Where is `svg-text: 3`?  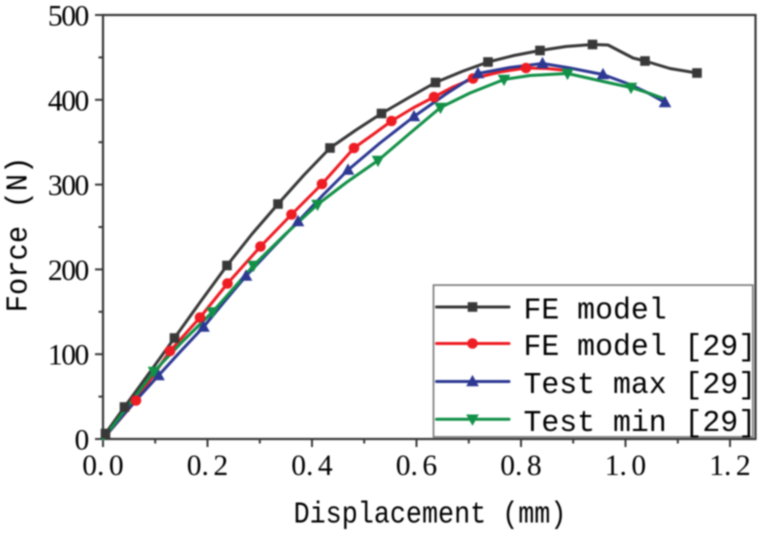 svg-text: 3 is located at coordinates (55, 186).